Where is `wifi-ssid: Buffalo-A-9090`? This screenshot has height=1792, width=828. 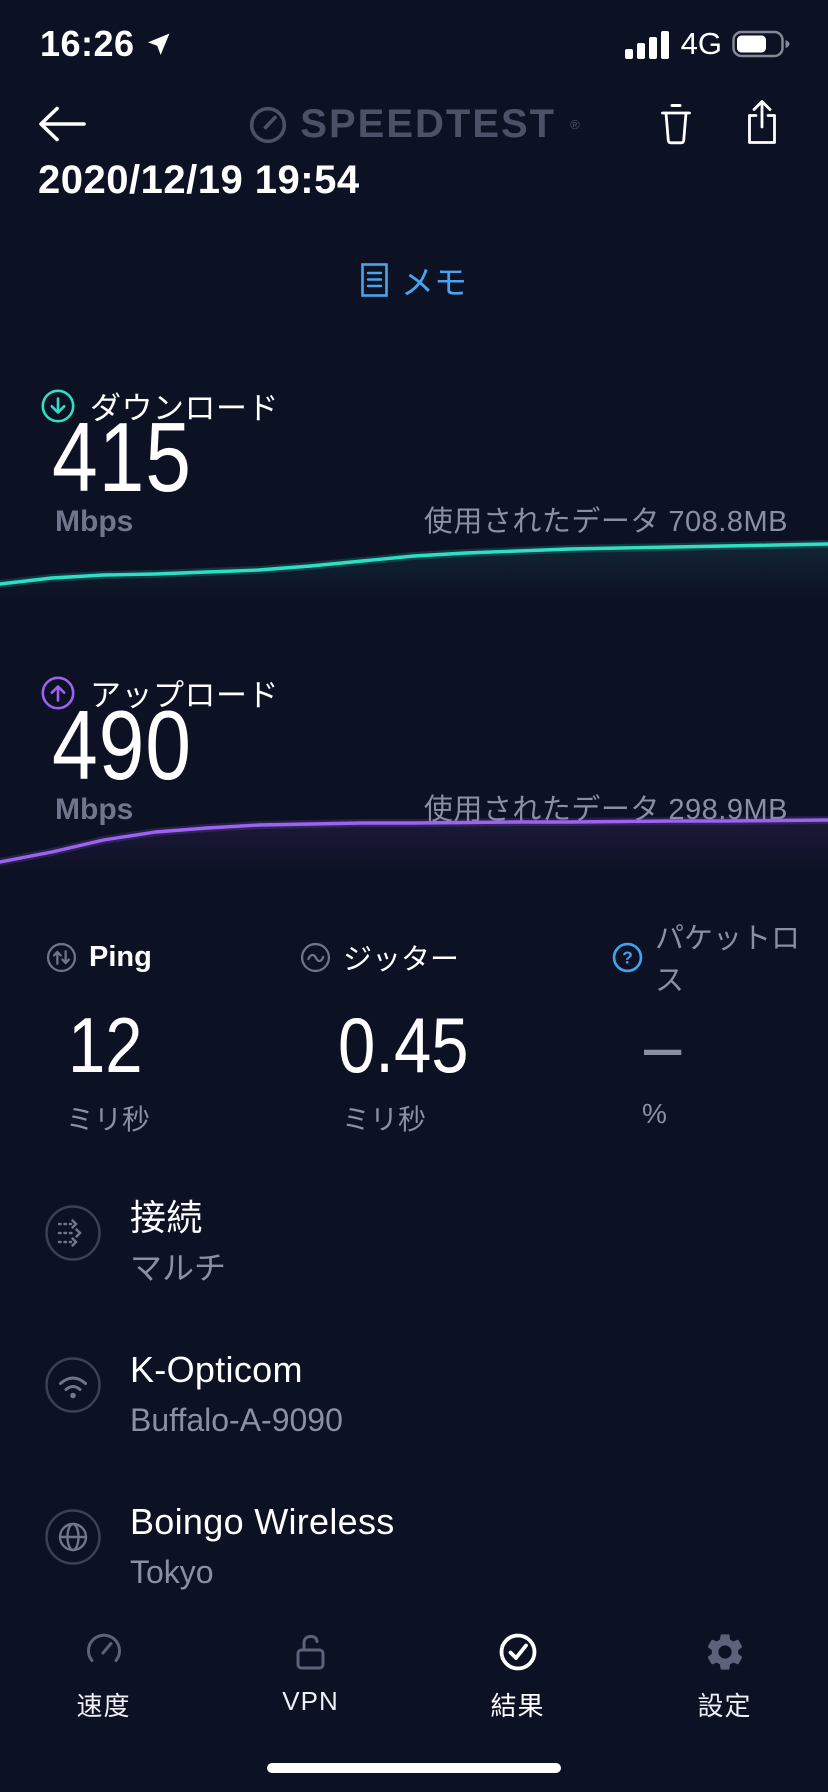
wifi-ssid: Buffalo-A-9090 is located at coordinates (236, 1420).